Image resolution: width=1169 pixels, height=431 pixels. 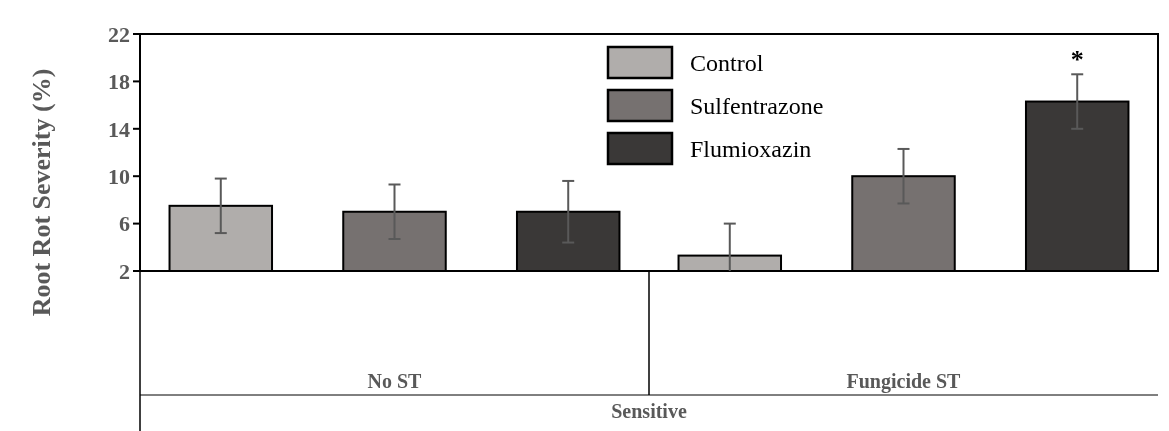 What do you see at coordinates (649, 411) in the screenshot?
I see `x-axis-title: Sensitive` at bounding box center [649, 411].